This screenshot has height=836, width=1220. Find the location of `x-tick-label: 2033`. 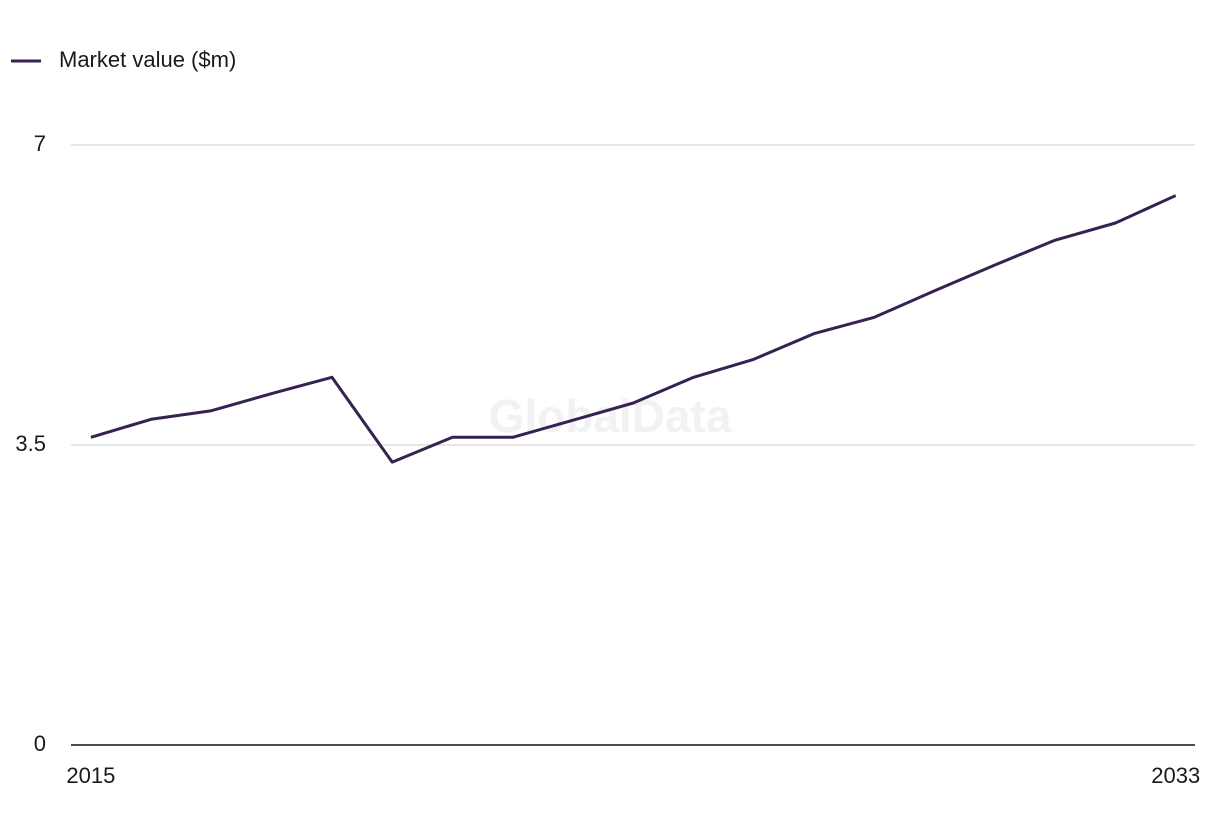

x-tick-label: 2033 is located at coordinates (1175, 775).